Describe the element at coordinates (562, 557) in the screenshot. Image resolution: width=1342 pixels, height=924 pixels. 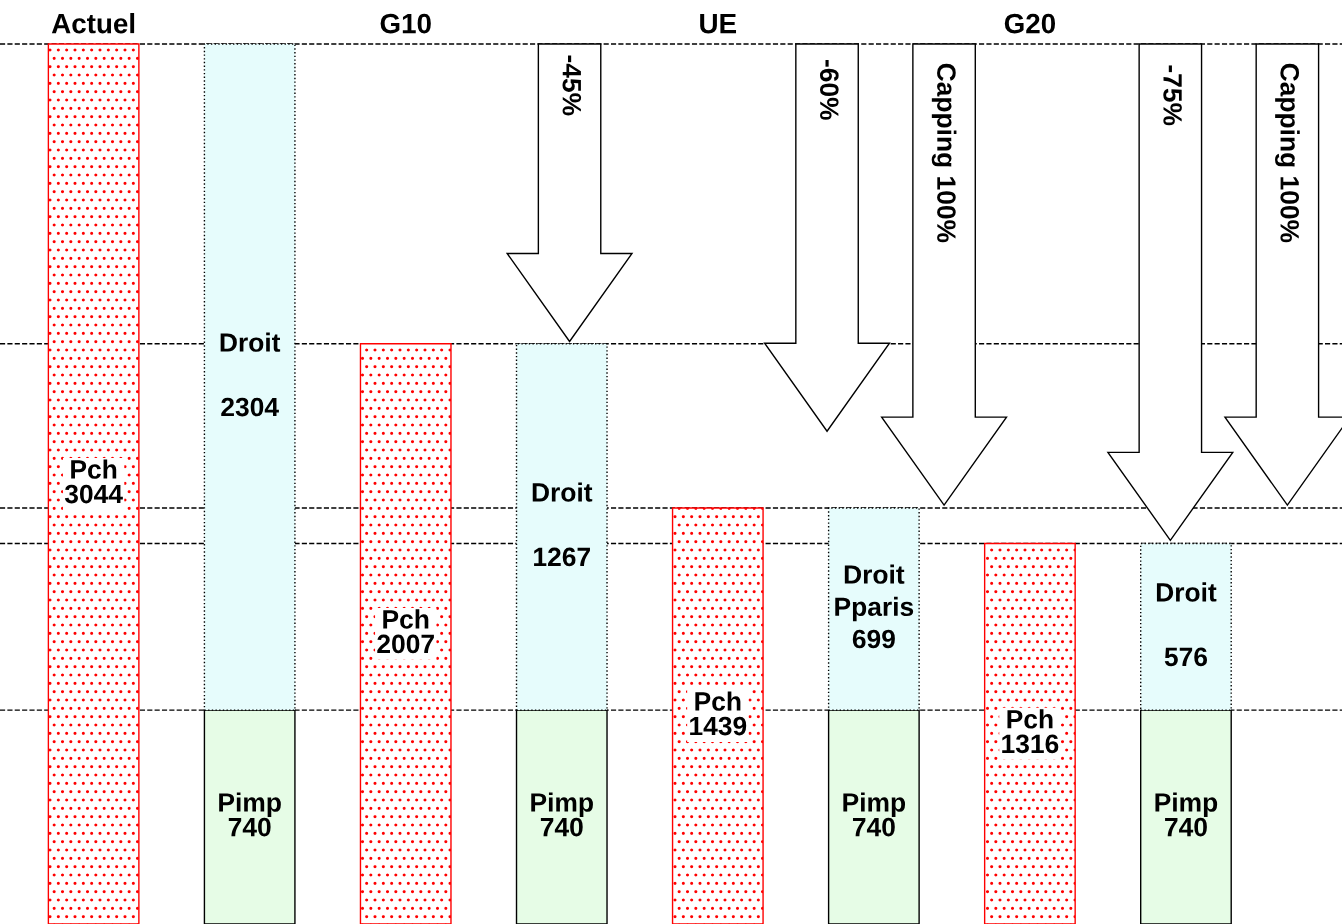
I see `data-label: 1267` at that location.